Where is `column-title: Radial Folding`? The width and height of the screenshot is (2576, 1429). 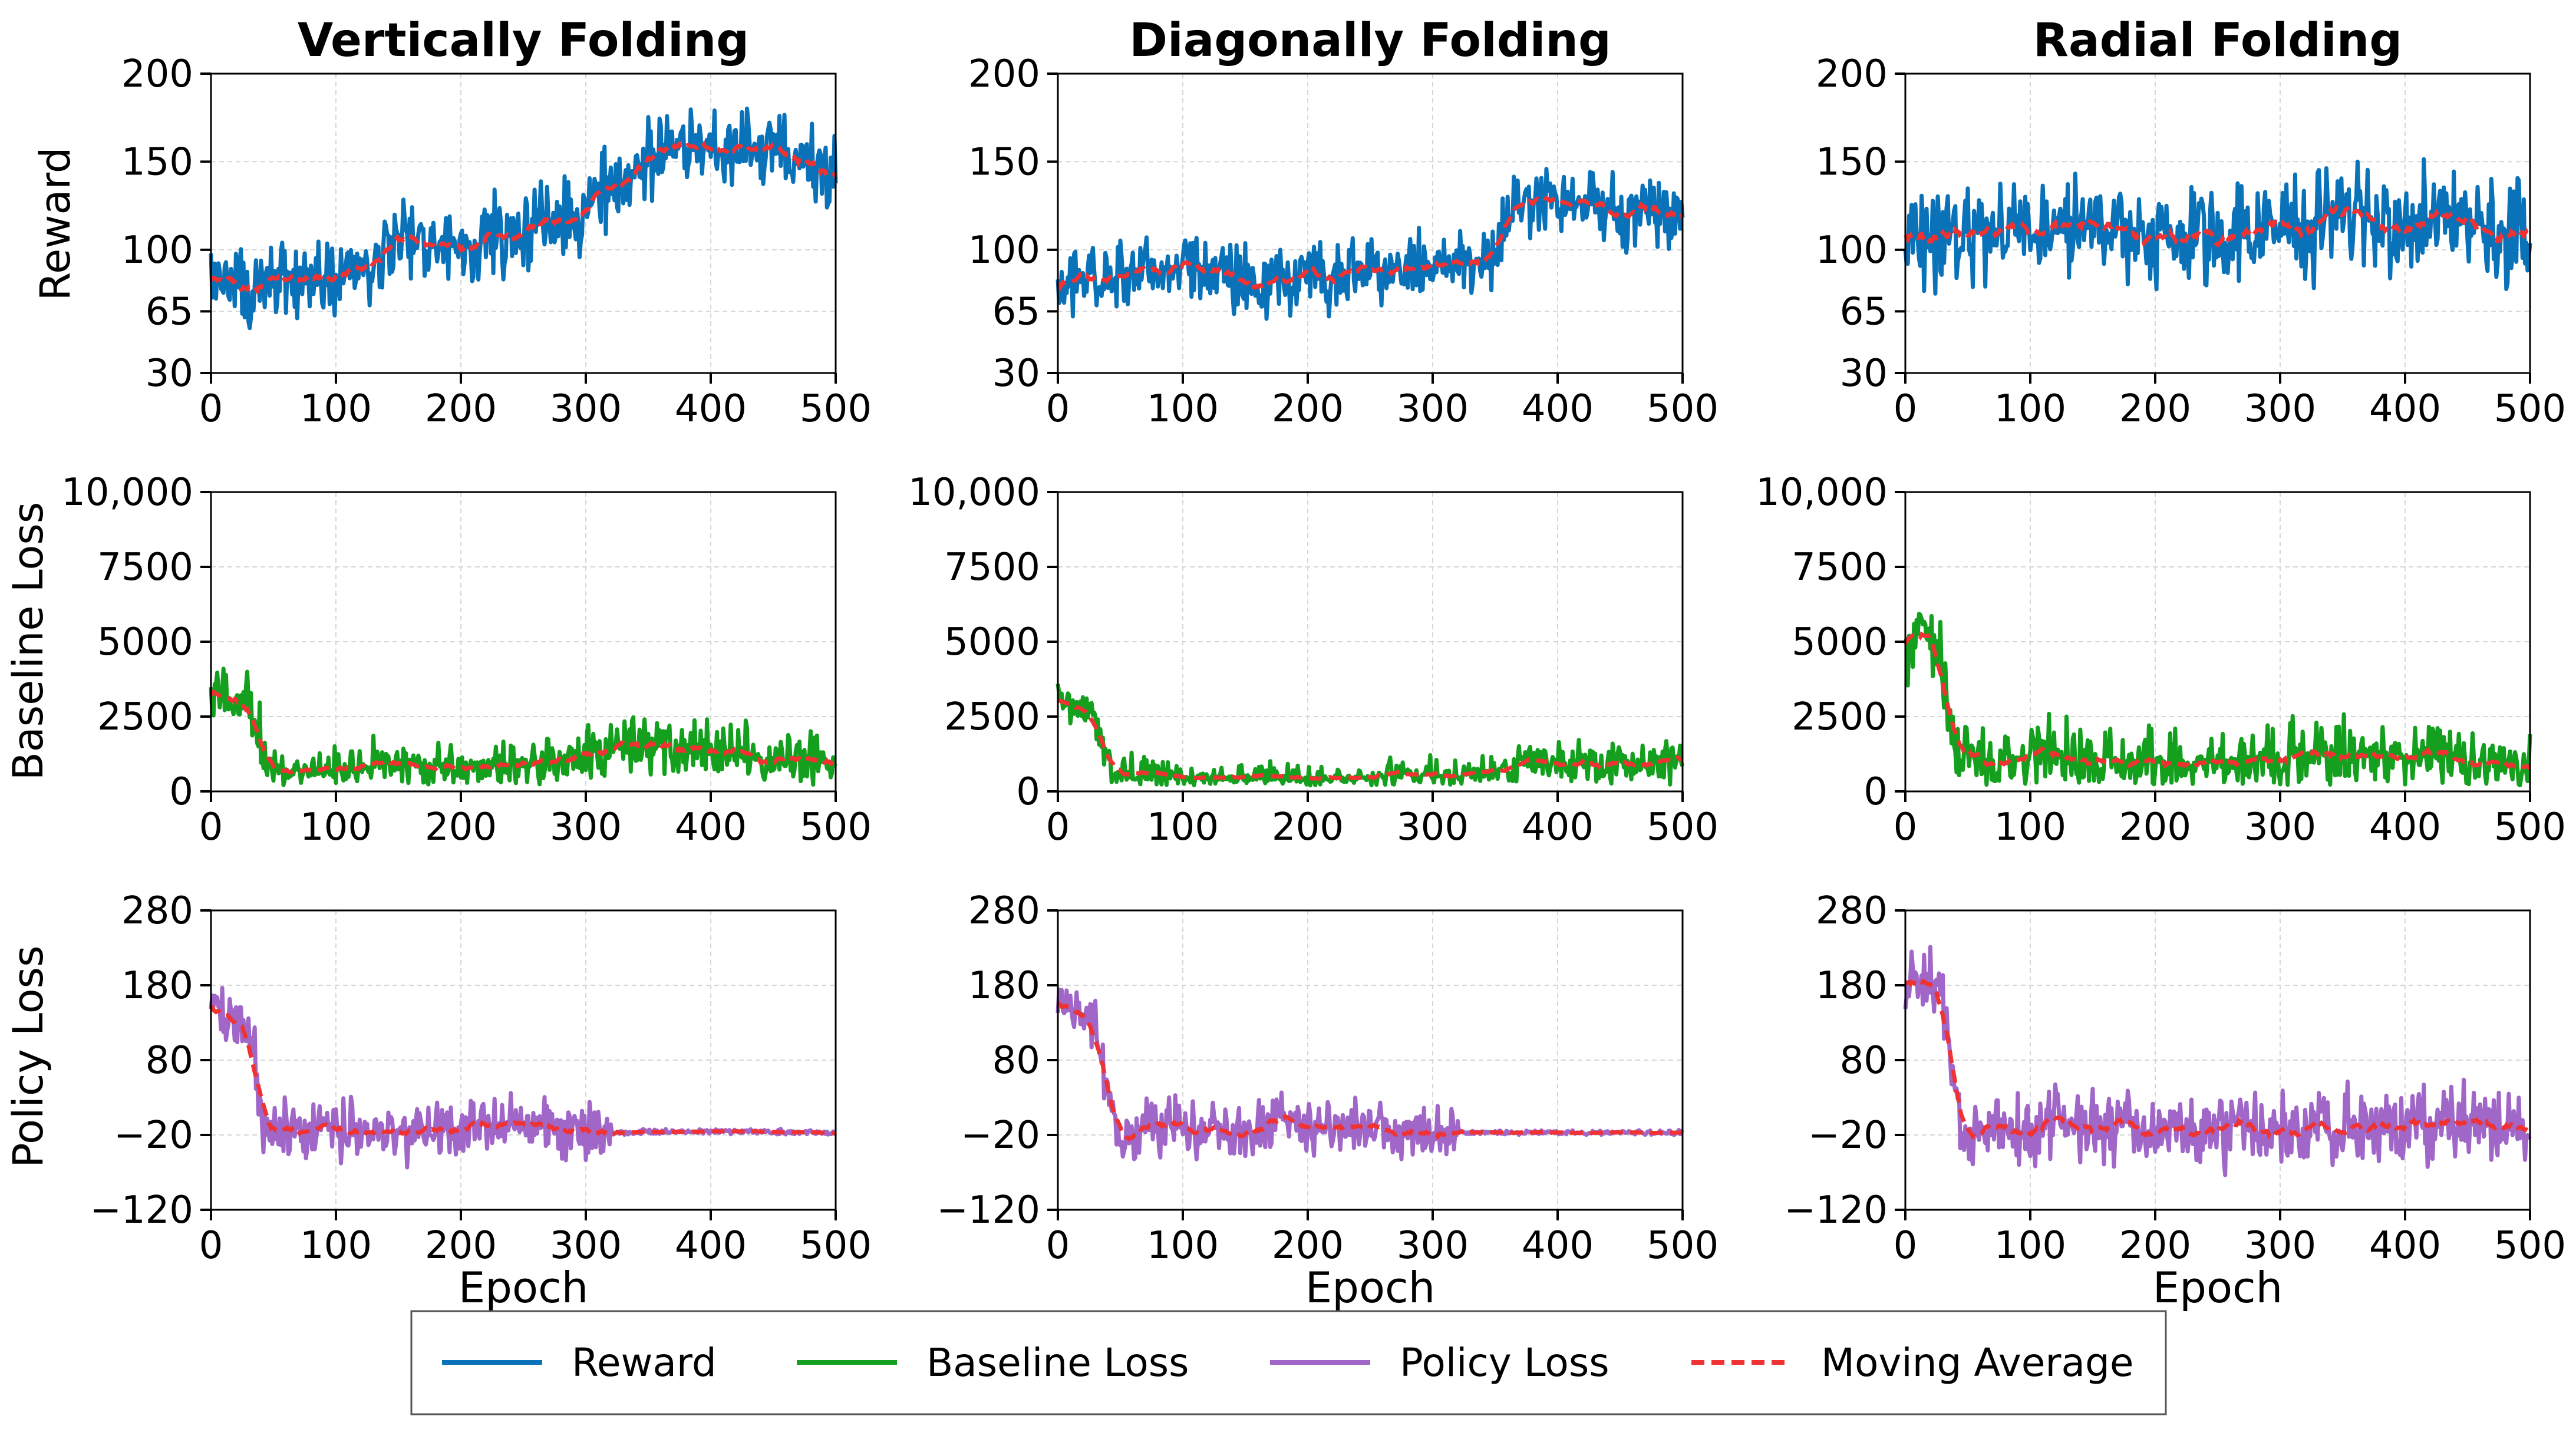 column-title: Radial Folding is located at coordinates (2217, 40).